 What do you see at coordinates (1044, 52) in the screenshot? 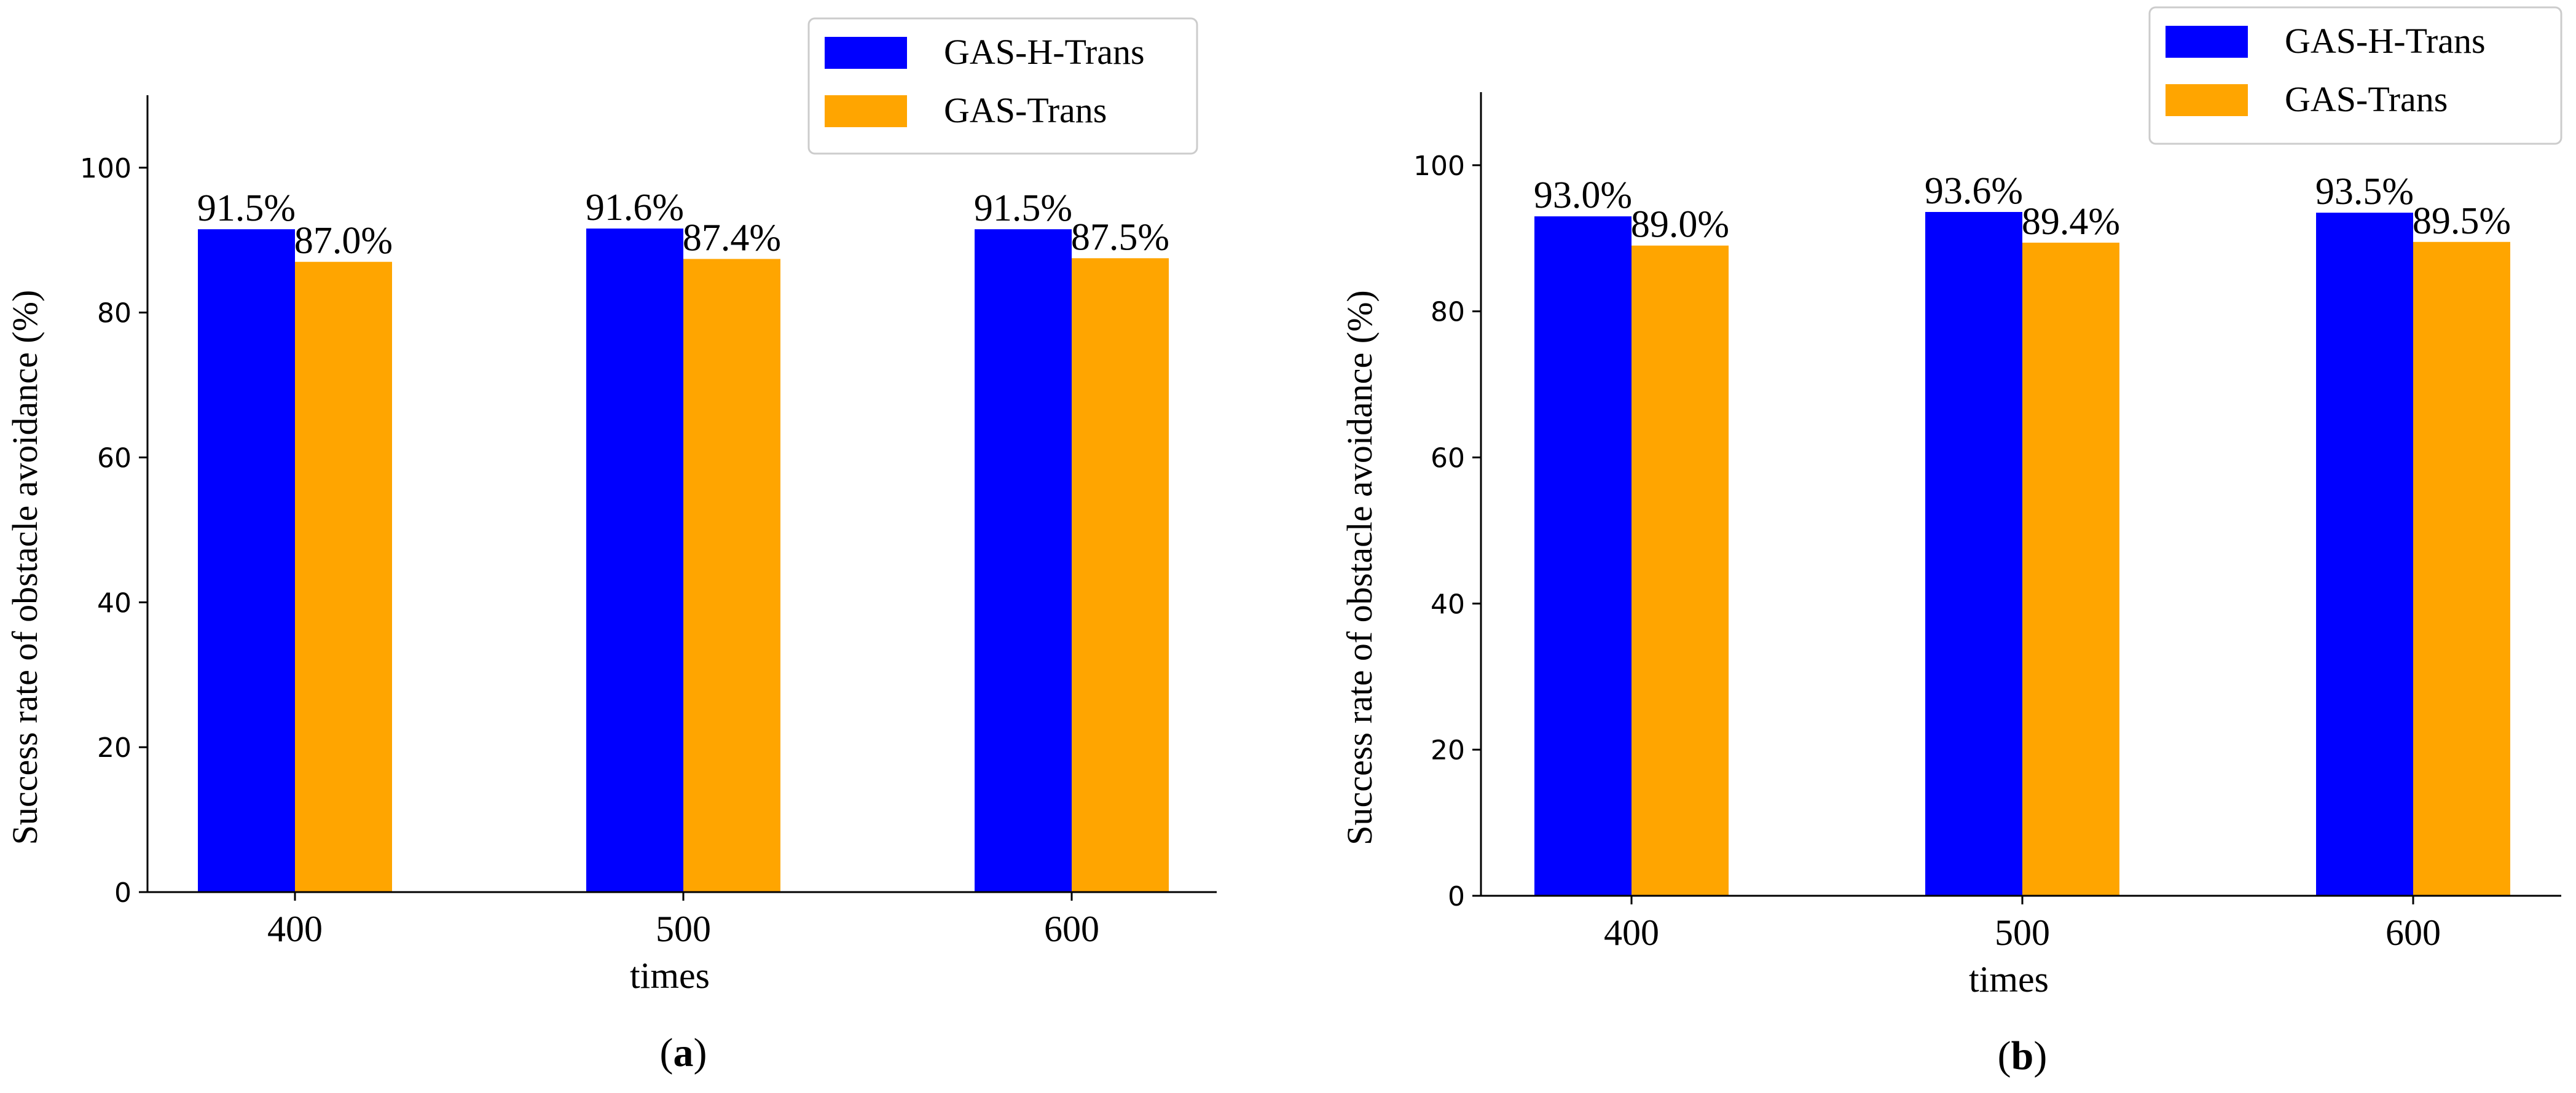
I see `panel-a-legend-label-gas-h-trans: GAS-H-Trans` at bounding box center [1044, 52].